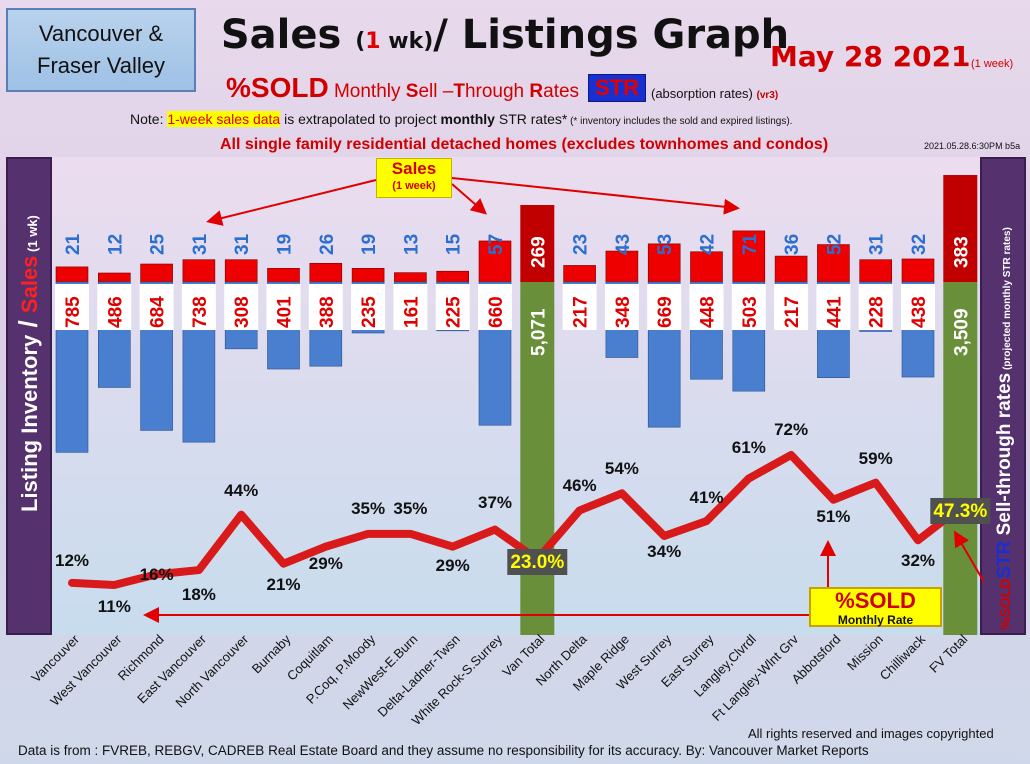  I want to click on sales-value-label: 43, so click(623, 244).